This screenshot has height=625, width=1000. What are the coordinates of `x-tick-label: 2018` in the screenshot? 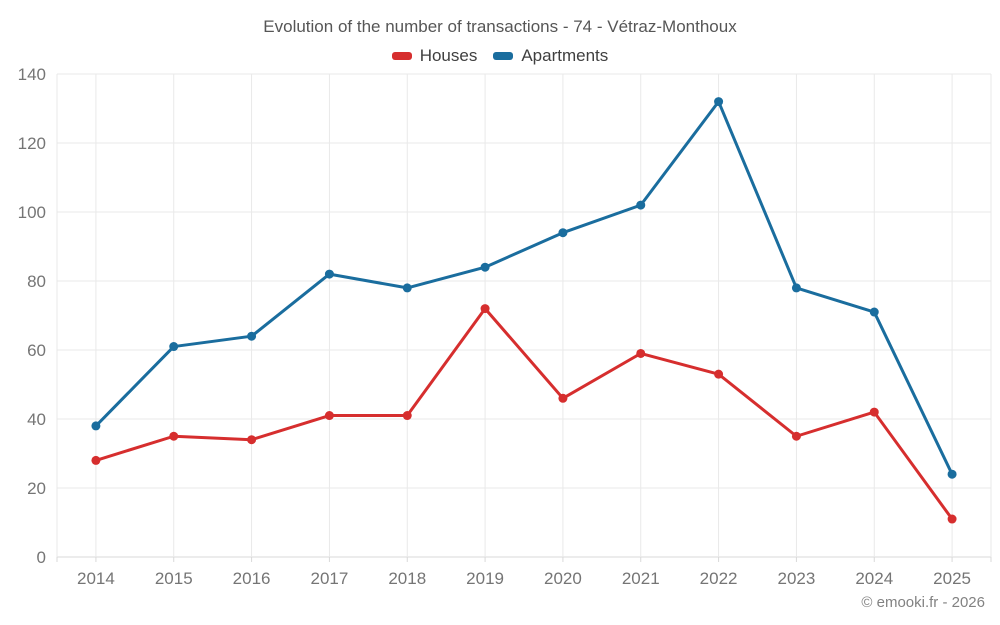 It's located at (407, 578).